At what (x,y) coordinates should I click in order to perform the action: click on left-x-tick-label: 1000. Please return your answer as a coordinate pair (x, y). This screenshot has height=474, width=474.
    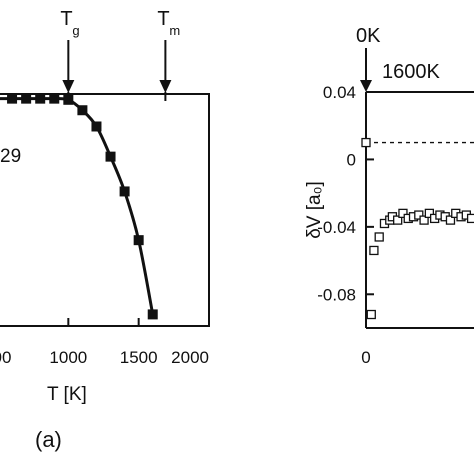
    Looking at the image, I should click on (68, 357).